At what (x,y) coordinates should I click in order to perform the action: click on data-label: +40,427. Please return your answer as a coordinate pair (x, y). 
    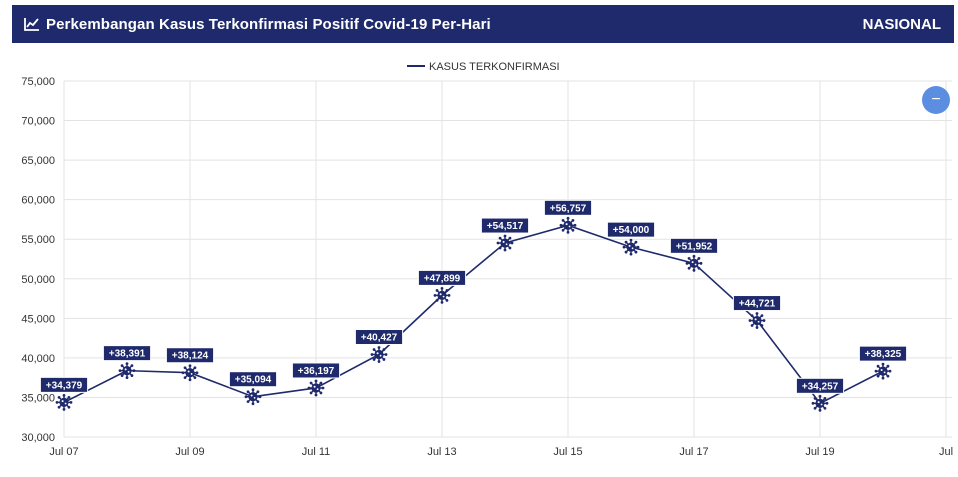
    Looking at the image, I should click on (379, 337).